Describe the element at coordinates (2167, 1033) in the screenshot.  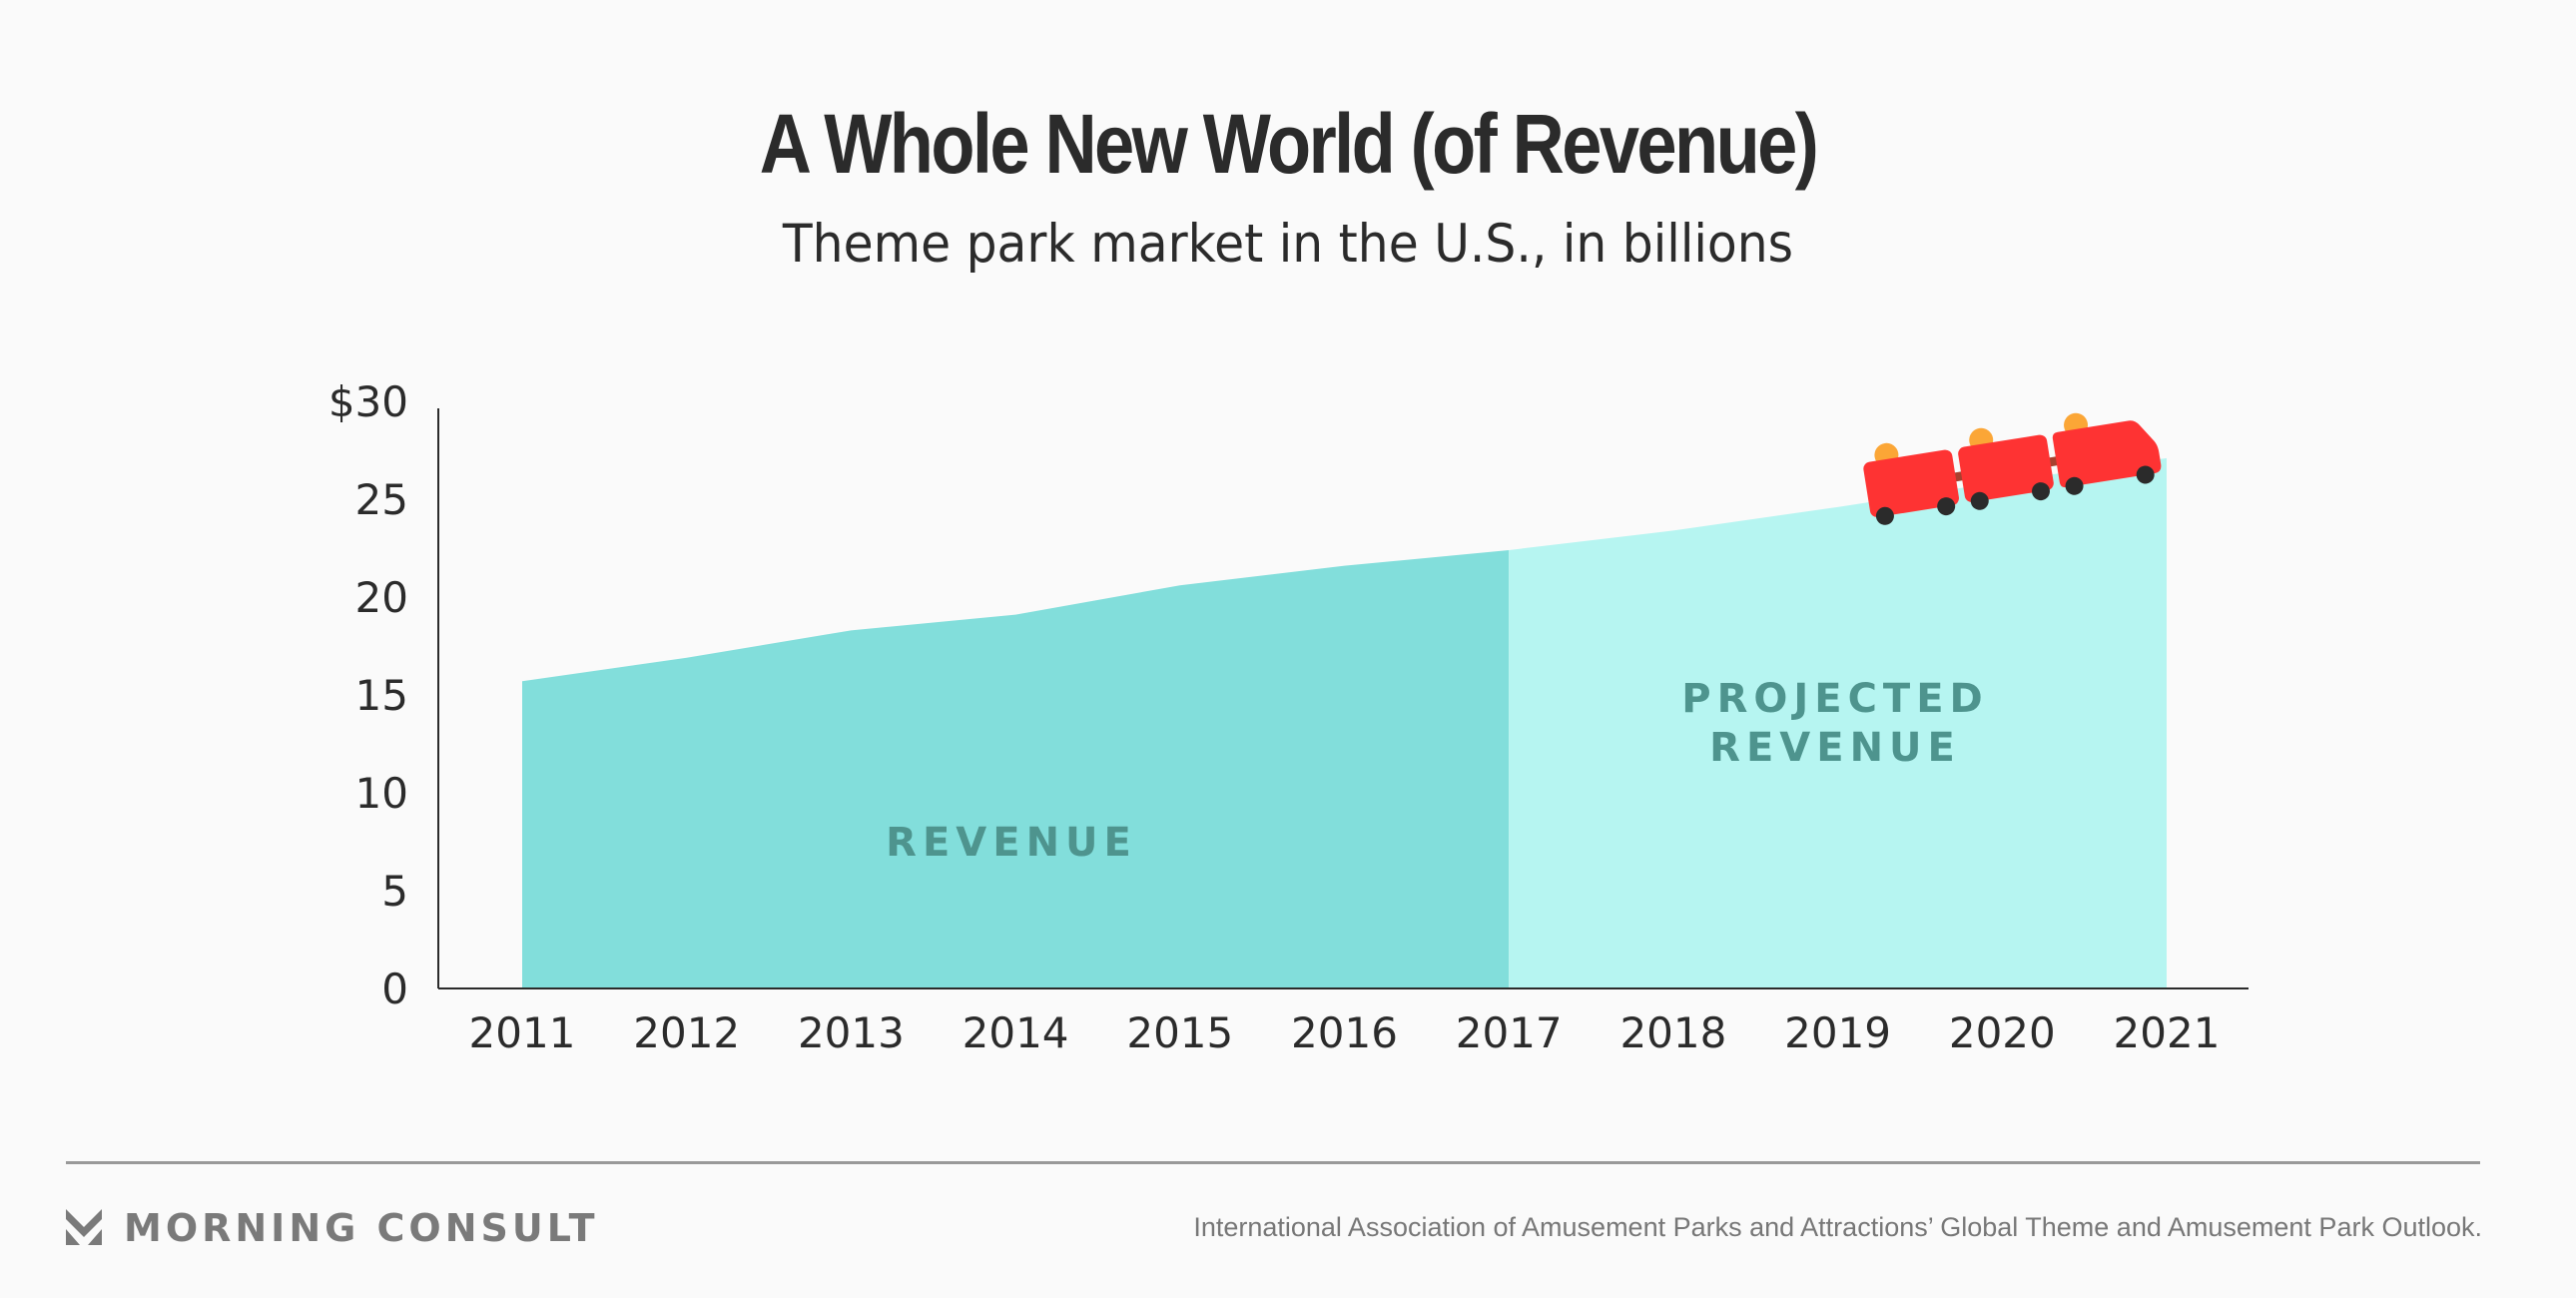
I see `x-tick-label: 2021` at that location.